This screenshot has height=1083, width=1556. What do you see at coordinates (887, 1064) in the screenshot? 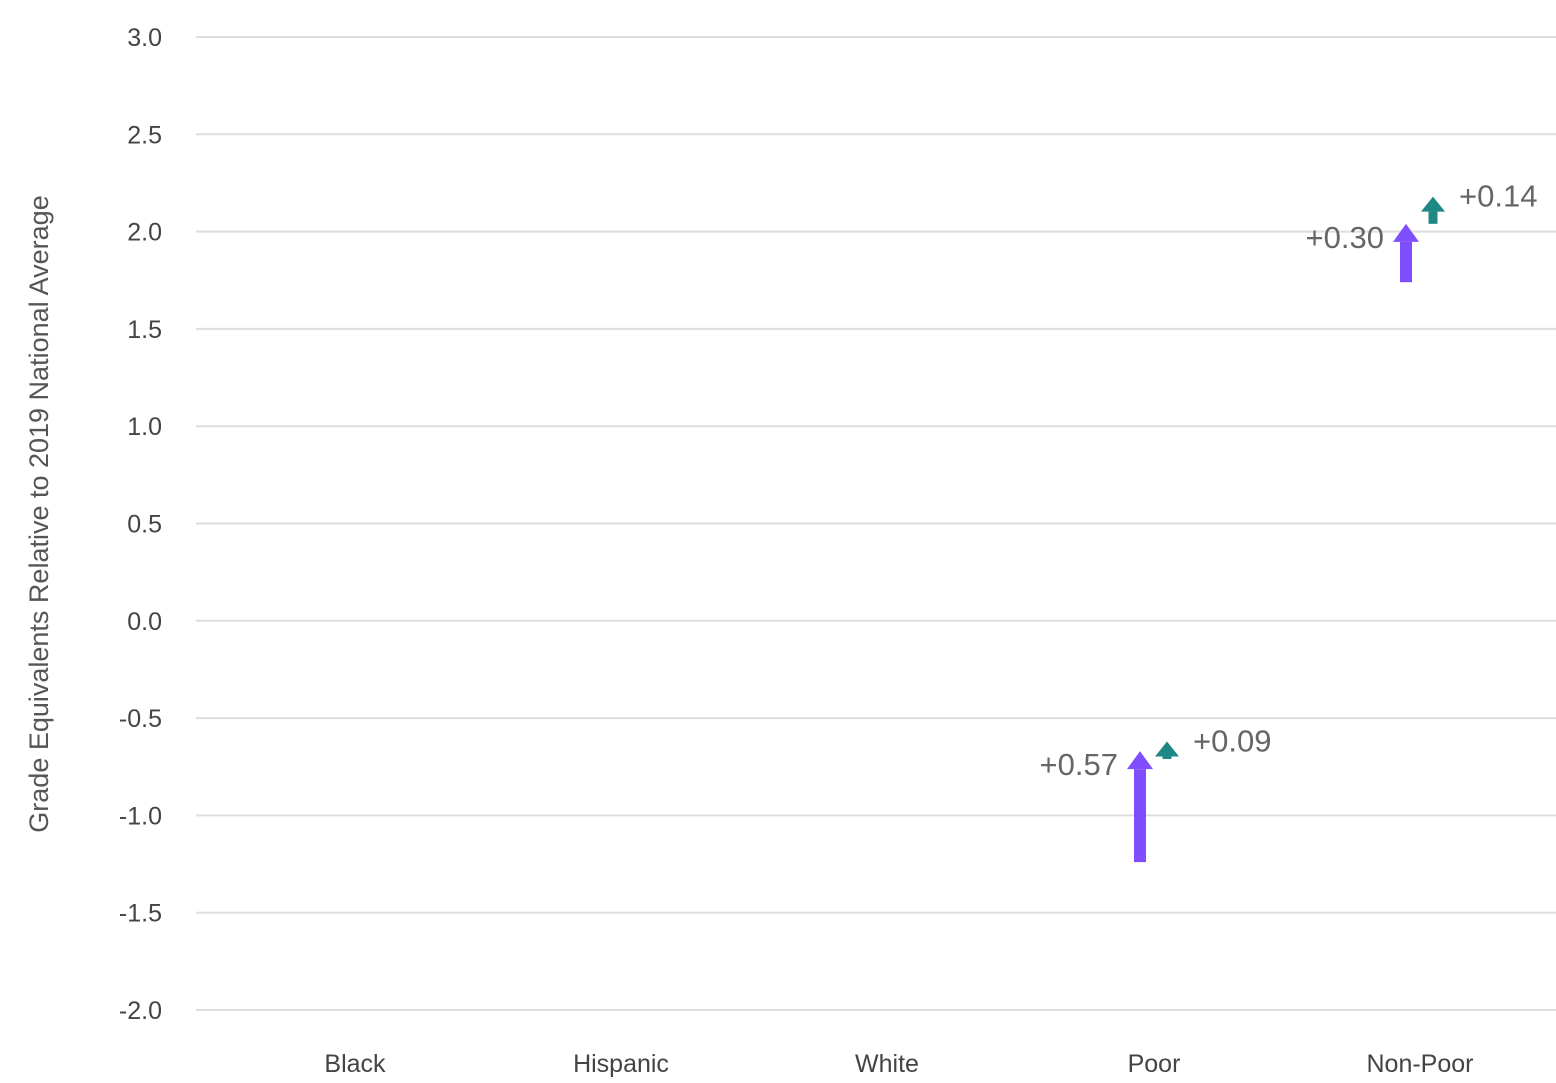
I see `x-category-label: White` at bounding box center [887, 1064].